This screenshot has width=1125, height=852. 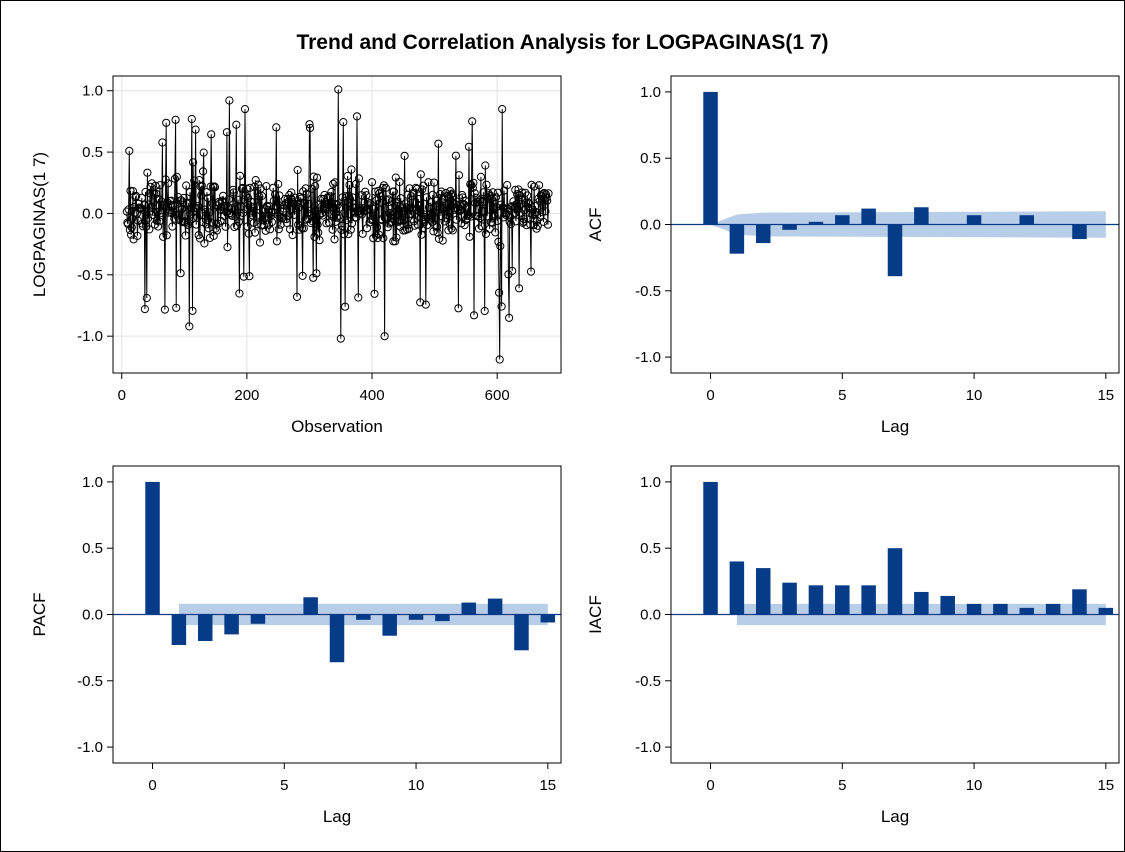 I want to click on iacf-xtick-label-0: 0, so click(x=710, y=785).